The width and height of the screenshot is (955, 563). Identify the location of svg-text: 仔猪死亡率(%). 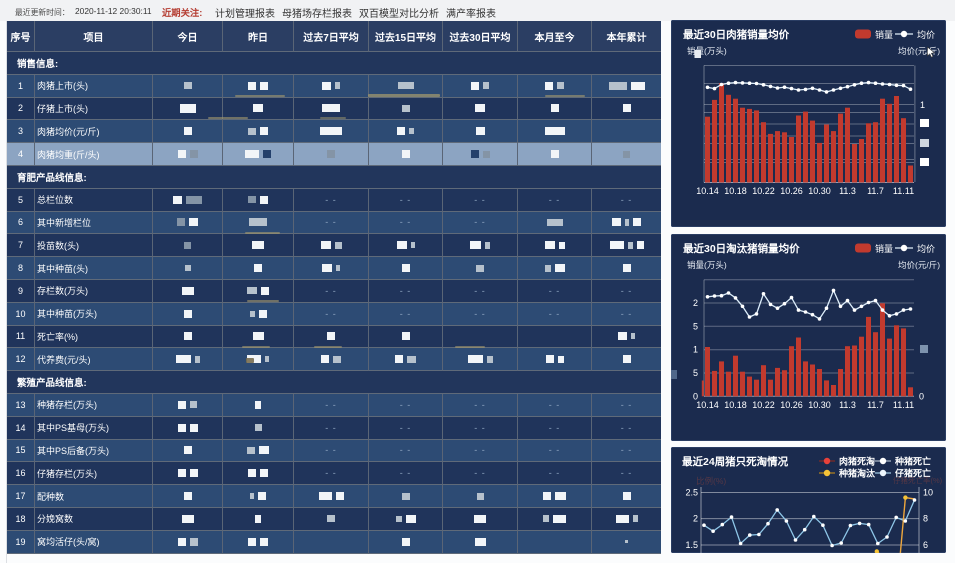
(918, 480).